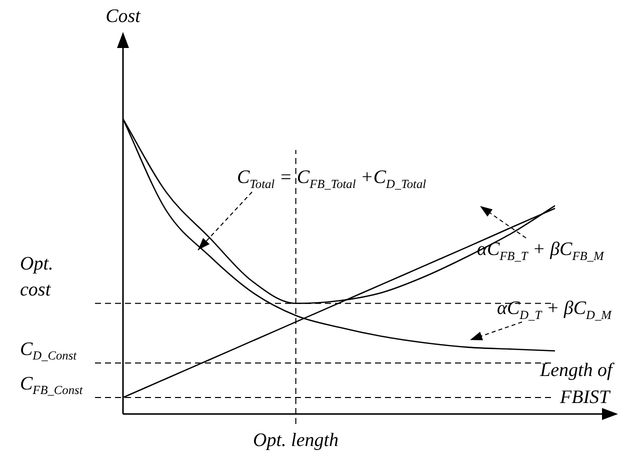 Image resolution: width=643 pixels, height=464 pixels. I want to click on y-axis-title: Cost, so click(124, 16).